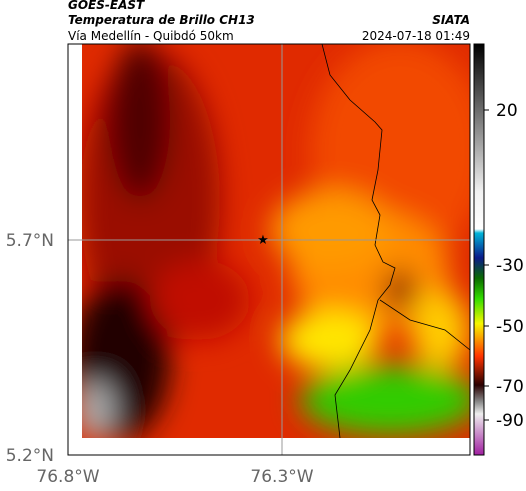 This screenshot has height=491, width=526. What do you see at coordinates (510, 421) in the screenshot?
I see `colorbar-label: -90` at bounding box center [510, 421].